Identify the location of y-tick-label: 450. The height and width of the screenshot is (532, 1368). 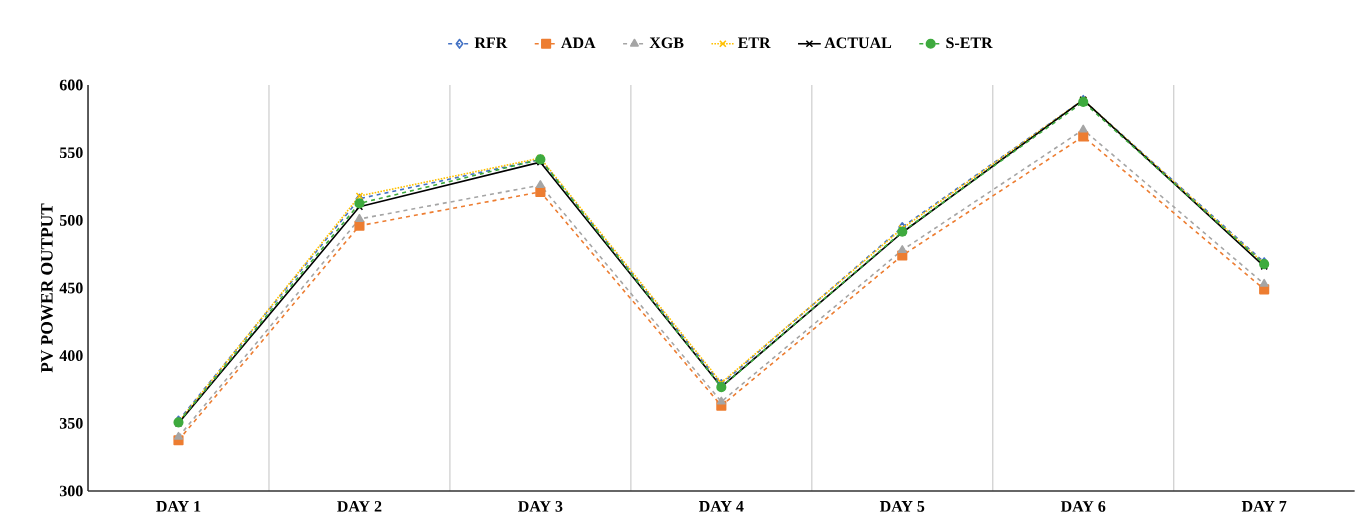
(71, 288).